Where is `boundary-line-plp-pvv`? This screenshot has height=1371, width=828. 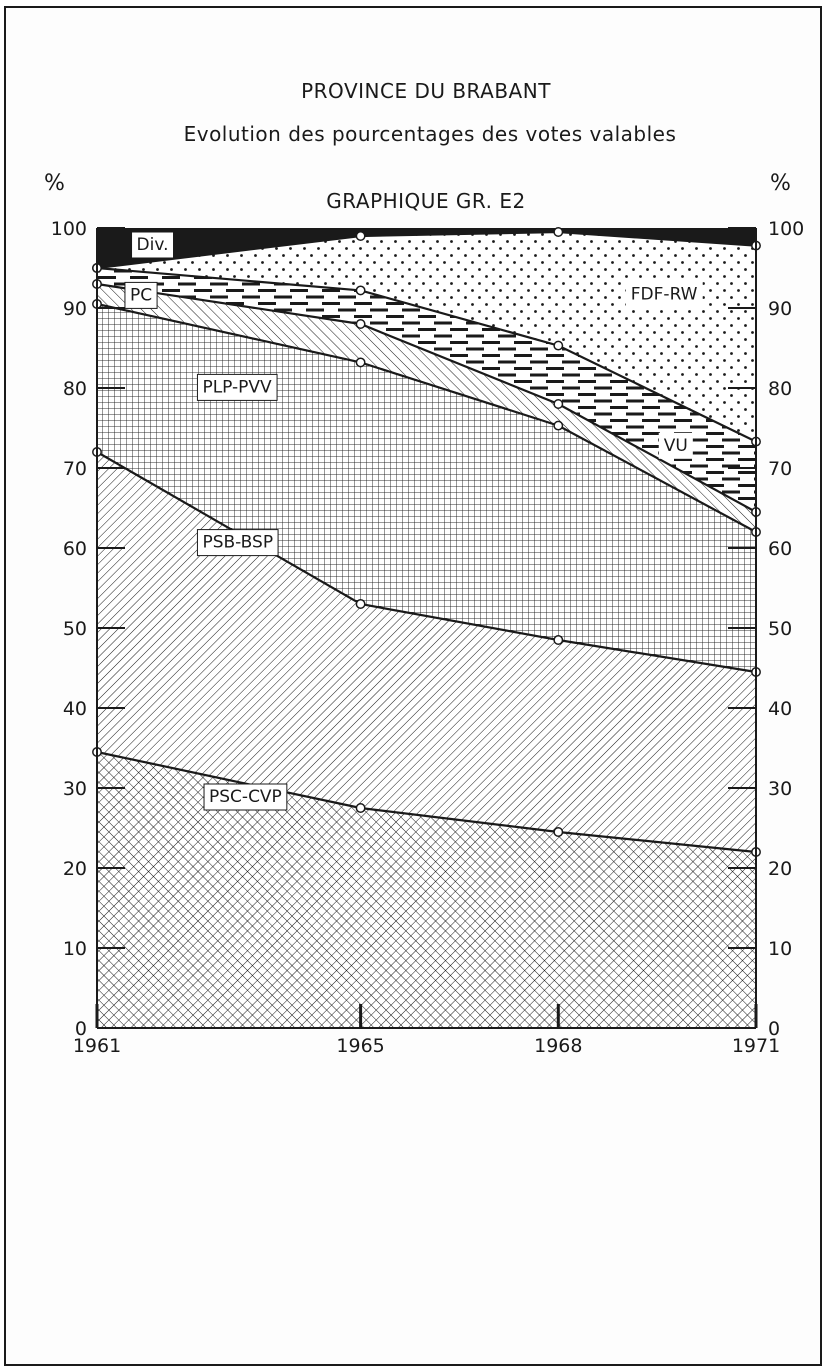
boundary-line-plp-pvv is located at coordinates (426, 417).